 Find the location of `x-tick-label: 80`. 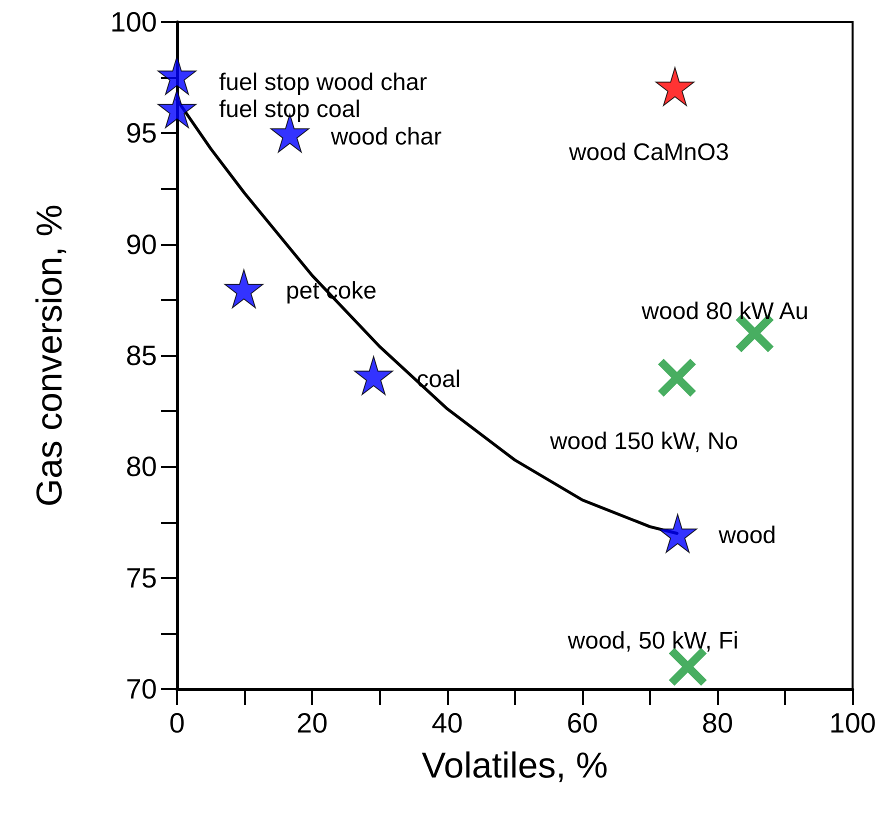

x-tick-label: 80 is located at coordinates (718, 723).